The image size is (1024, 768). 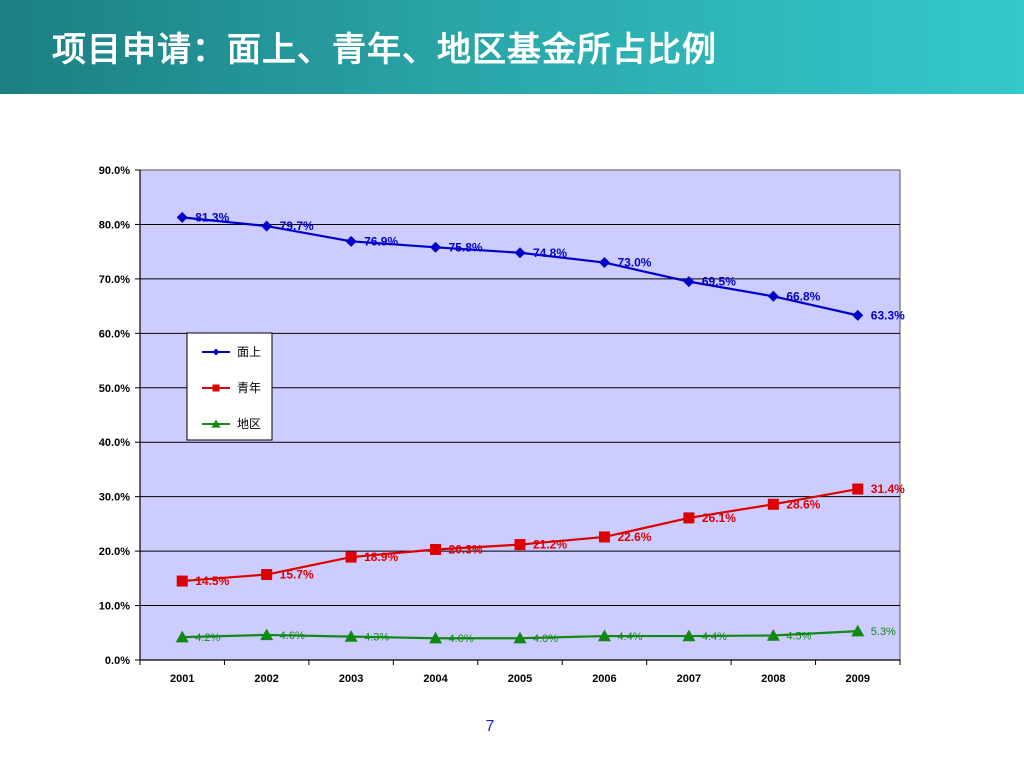 What do you see at coordinates (182, 679) in the screenshot?
I see `x-tick-label: 2001` at bounding box center [182, 679].